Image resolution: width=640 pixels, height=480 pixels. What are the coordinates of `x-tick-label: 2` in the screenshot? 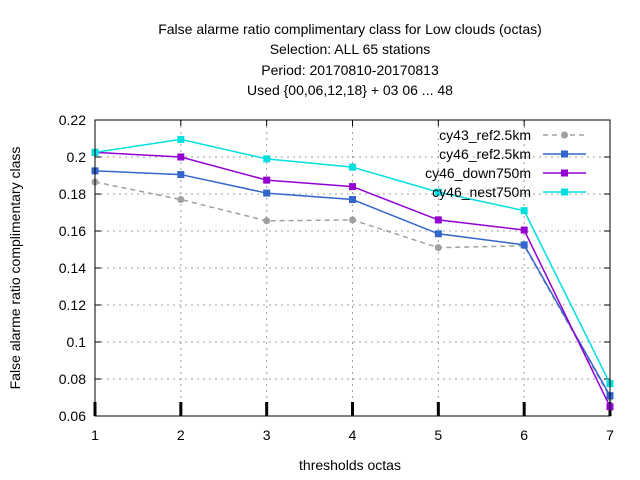 It's located at (181, 435).